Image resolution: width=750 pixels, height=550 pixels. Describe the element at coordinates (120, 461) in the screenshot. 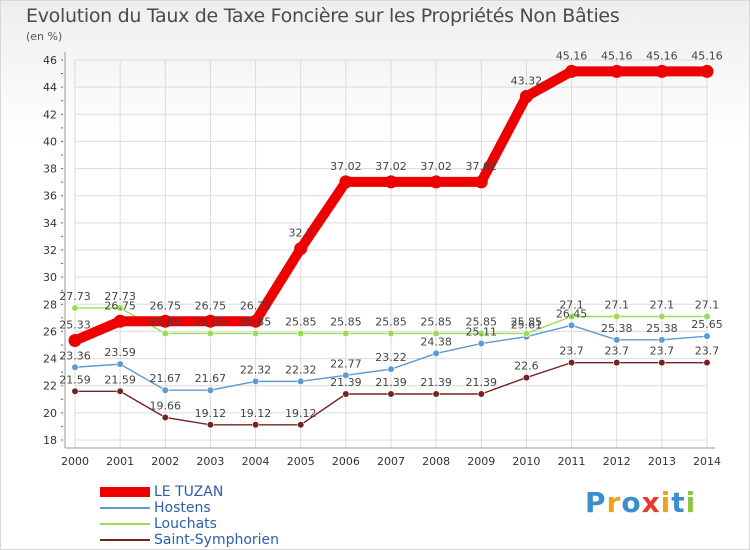

I see `x-tick-label: 2001` at that location.